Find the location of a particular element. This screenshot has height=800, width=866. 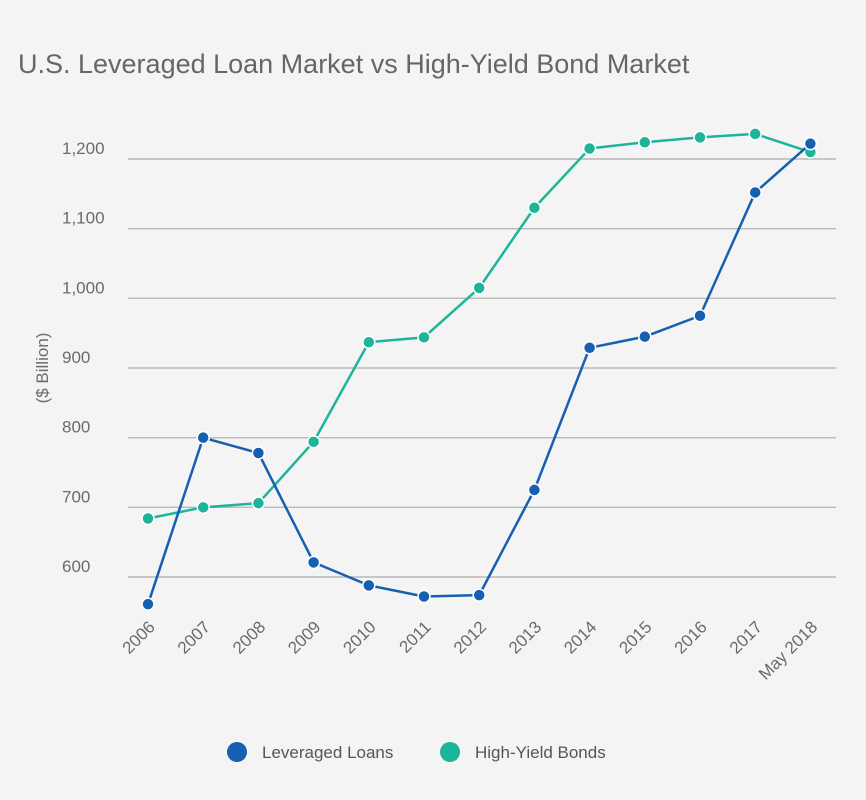

y-tick-label: 900 is located at coordinates (76, 357).